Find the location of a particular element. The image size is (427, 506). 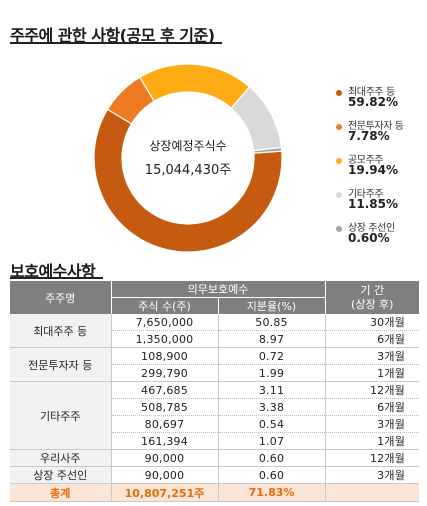

group-name: 전문투자자 등 is located at coordinates (60, 364).